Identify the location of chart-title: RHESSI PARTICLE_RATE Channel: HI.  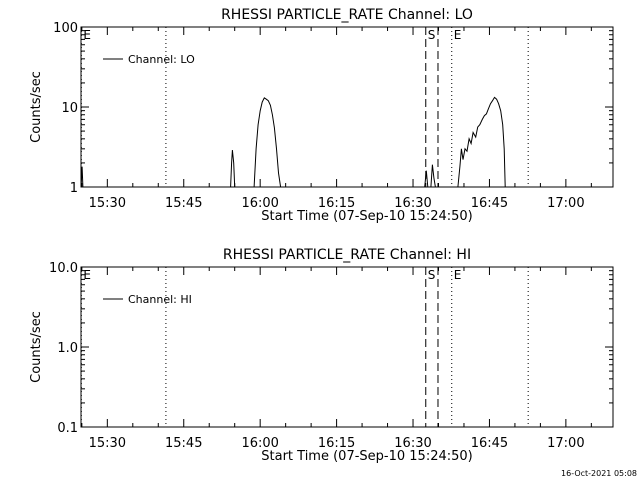
(347, 255).